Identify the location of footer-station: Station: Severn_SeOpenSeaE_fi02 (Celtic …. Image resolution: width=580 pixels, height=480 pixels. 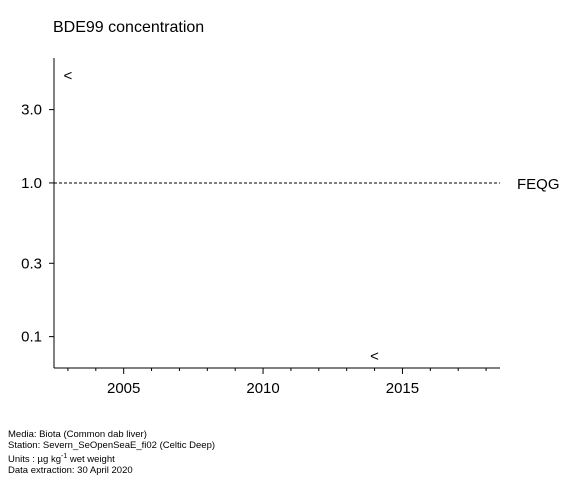
(112, 445).